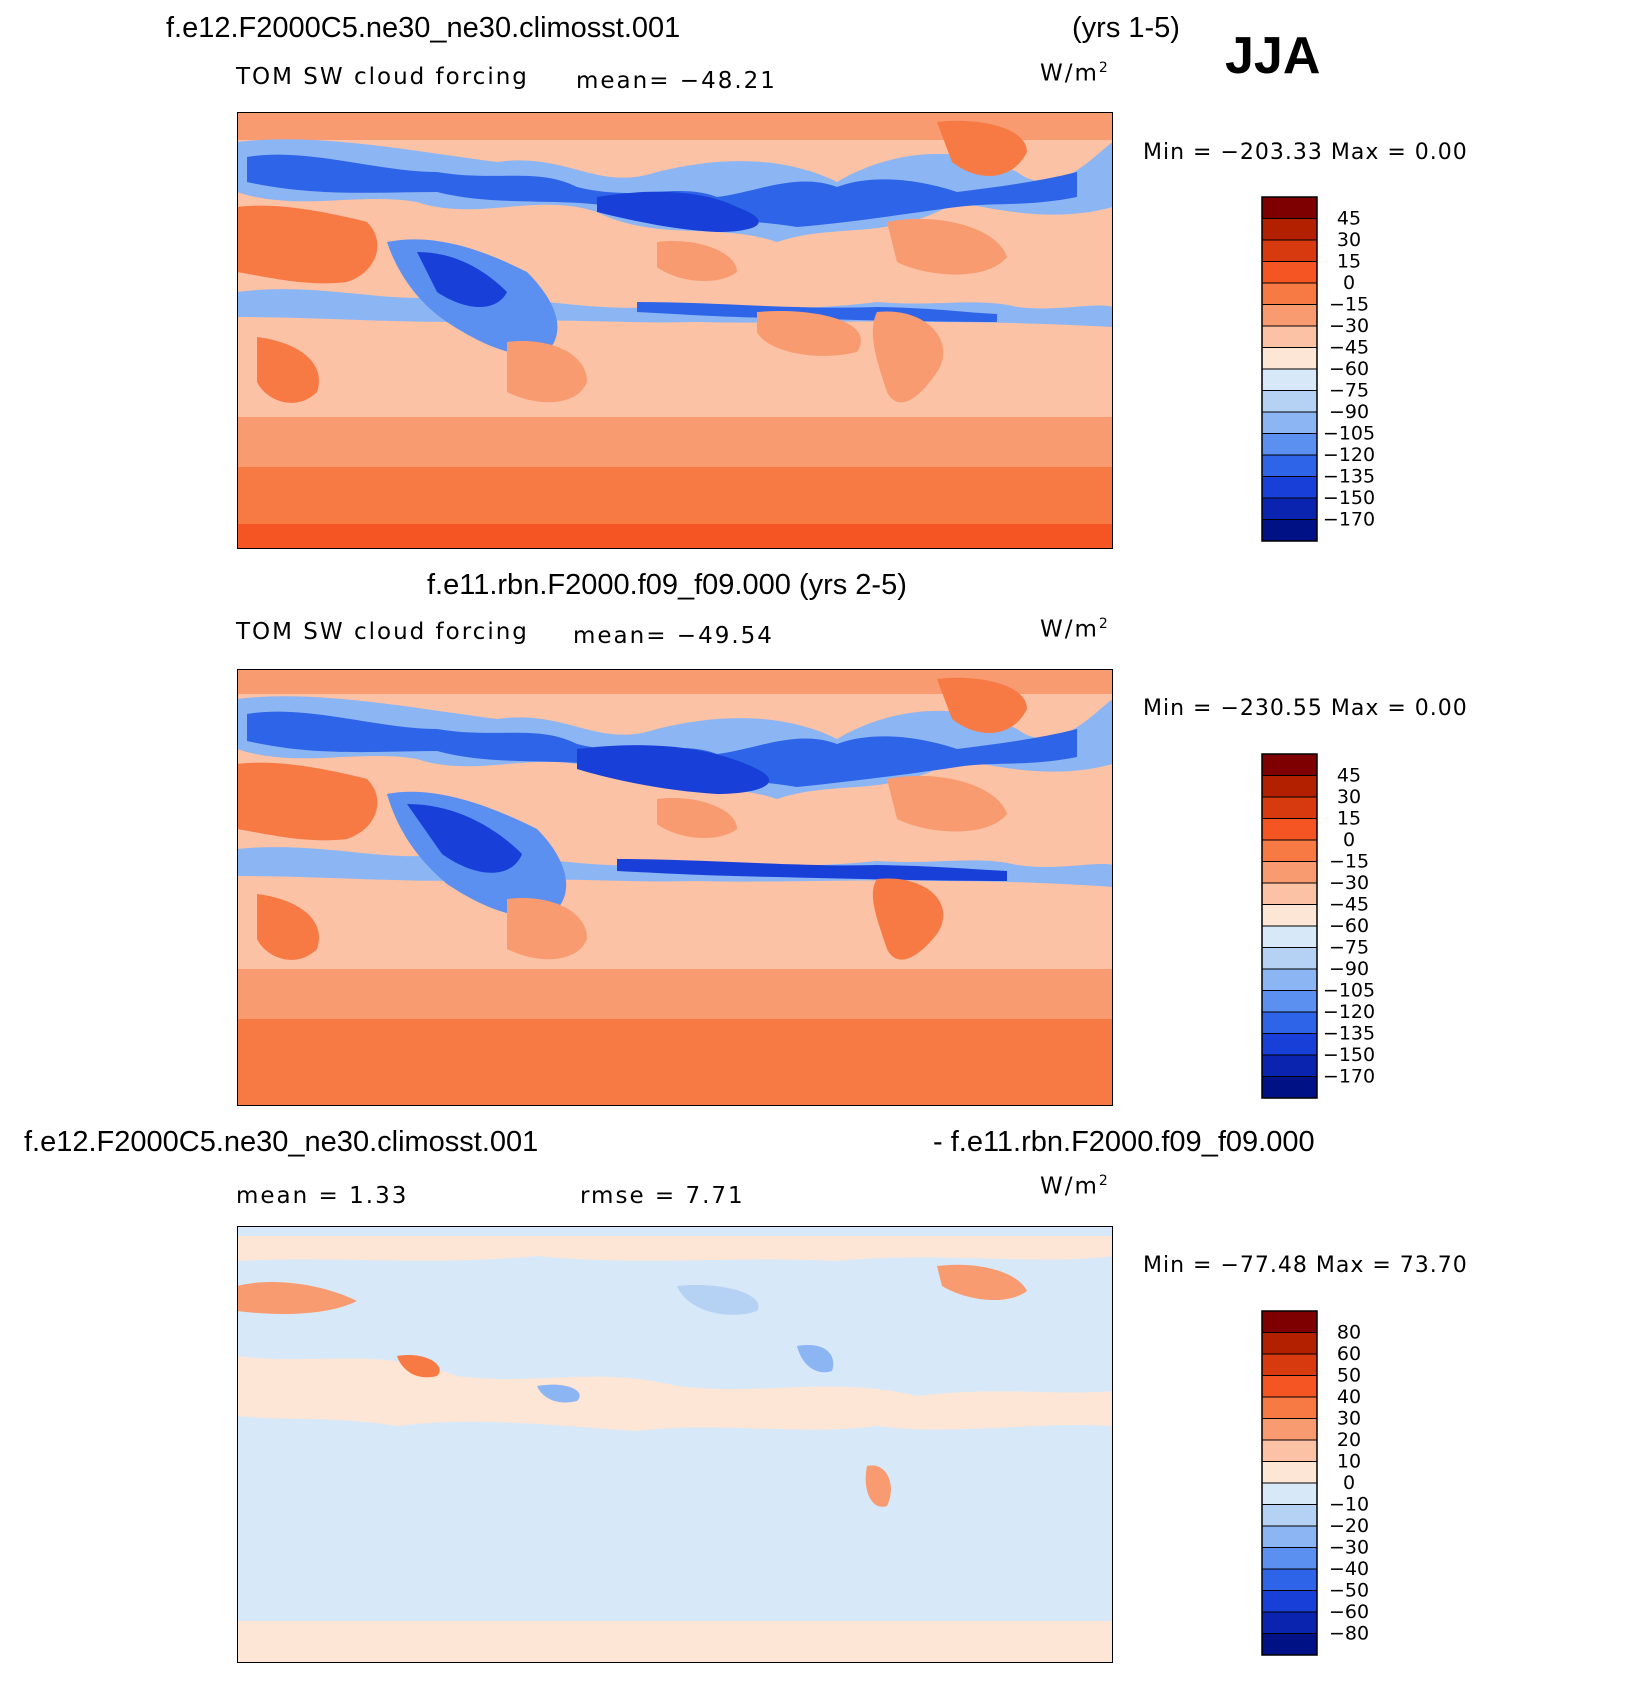 The width and height of the screenshot is (1633, 1691). Describe the element at coordinates (1349, 1591) in the screenshot. I see `colorbar-tick-label: −50` at that location.